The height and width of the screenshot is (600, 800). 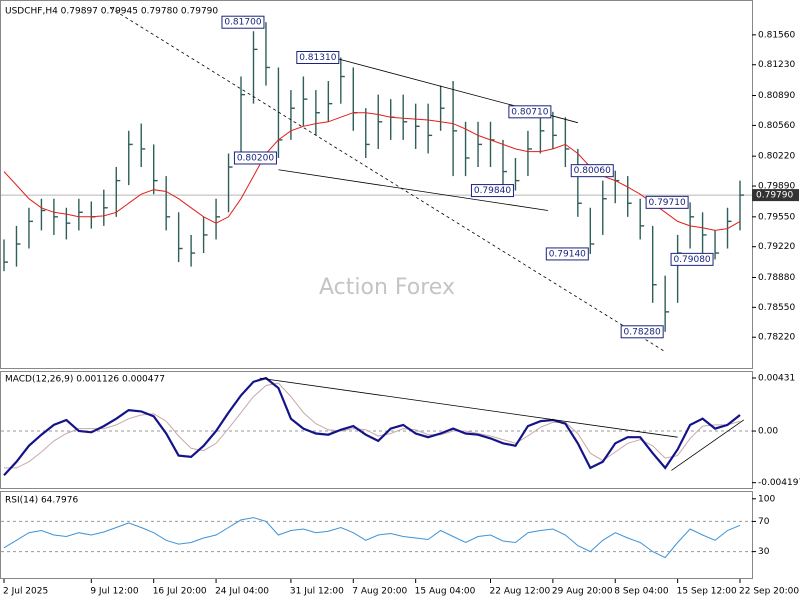 I want to click on x-tick-label: 7 Aug 20:00, so click(x=379, y=592).